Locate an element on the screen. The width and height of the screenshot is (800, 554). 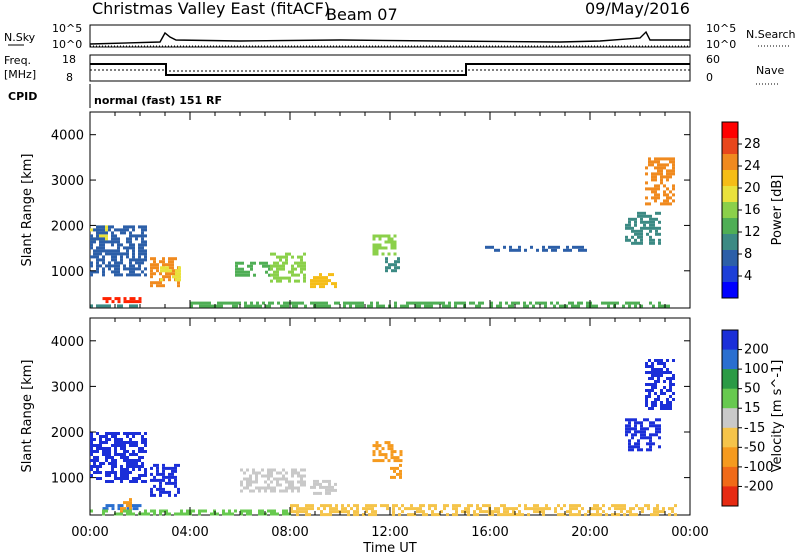
power-y-axis-label: Slant Range [km] is located at coordinates (27, 210).